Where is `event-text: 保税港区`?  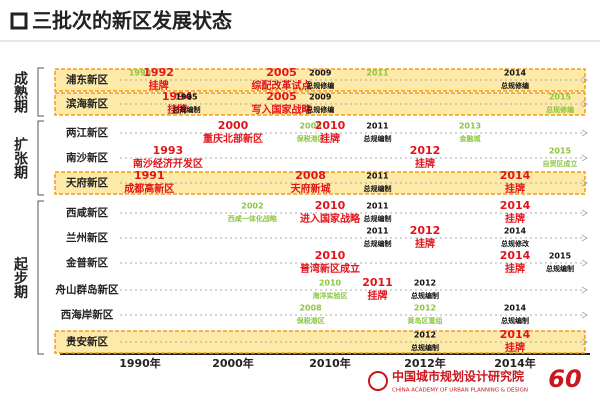
event-text: 保税港区 is located at coordinates (310, 320).